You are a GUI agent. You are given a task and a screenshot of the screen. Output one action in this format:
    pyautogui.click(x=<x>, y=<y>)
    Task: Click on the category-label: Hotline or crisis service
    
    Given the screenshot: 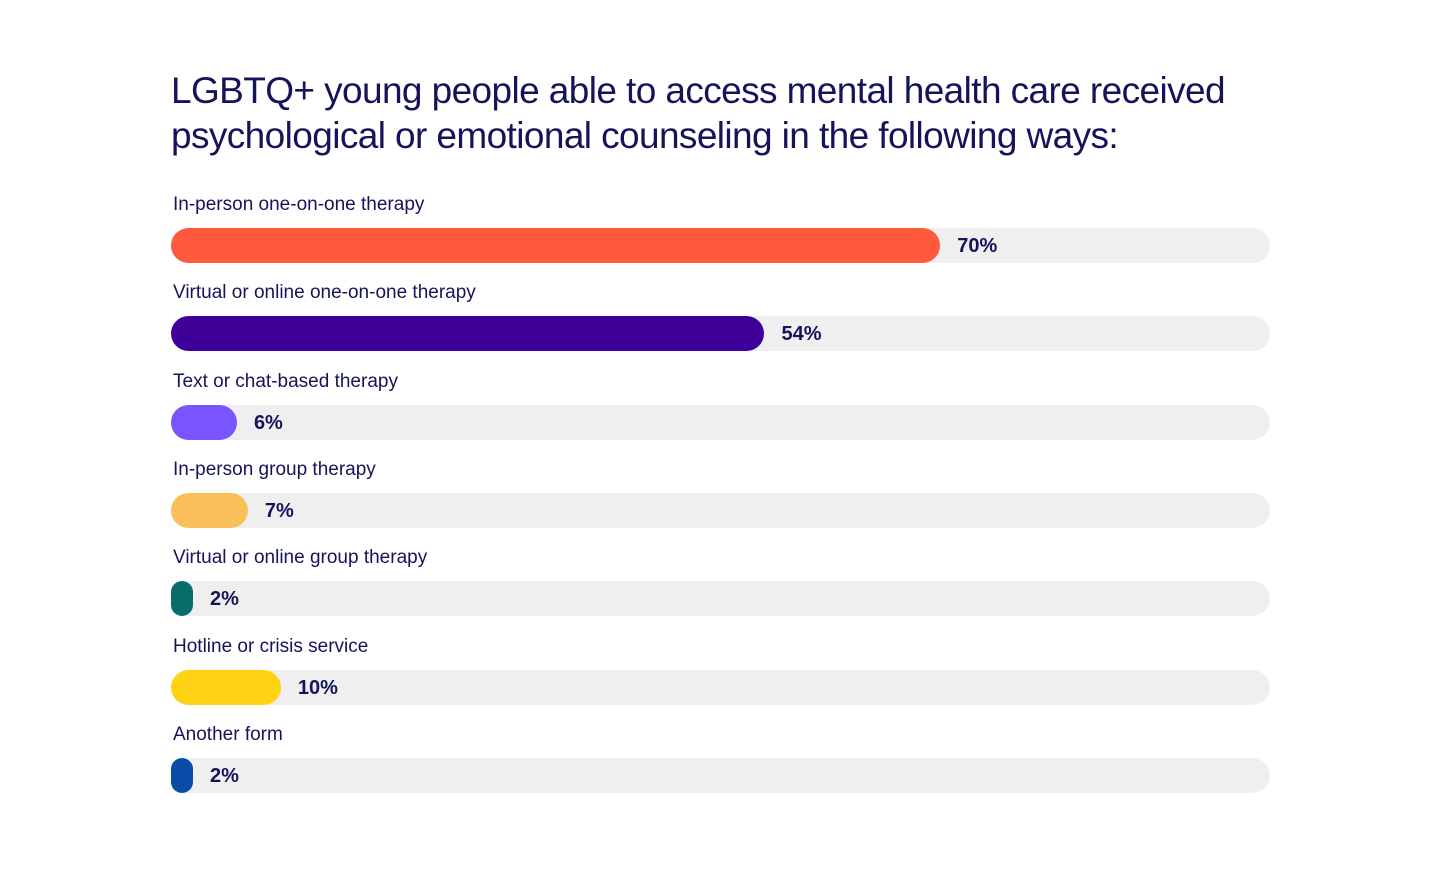 What is the action you would take?
    pyautogui.click(x=271, y=646)
    